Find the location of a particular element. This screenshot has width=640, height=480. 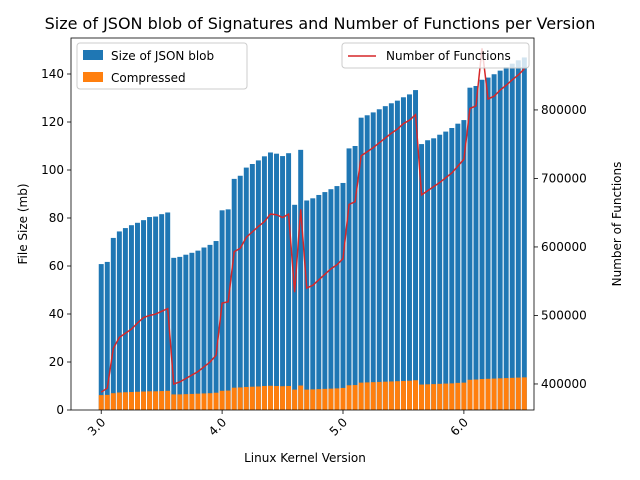

compressed-bars is located at coordinates (312, 393).